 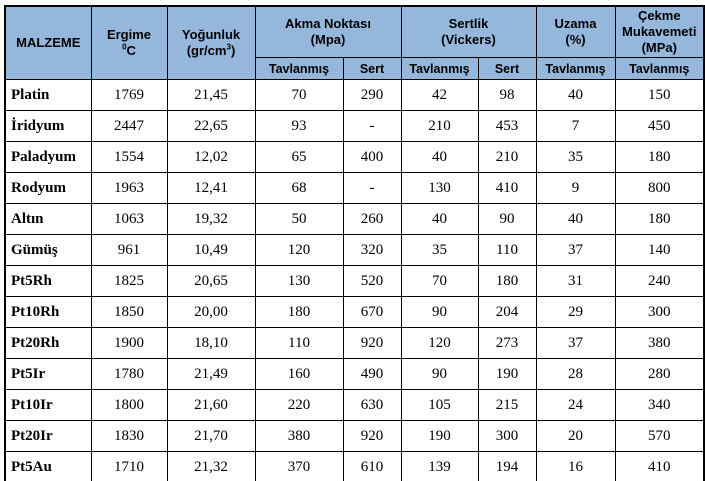 I want to click on material-name: İridyum, so click(x=48, y=126).